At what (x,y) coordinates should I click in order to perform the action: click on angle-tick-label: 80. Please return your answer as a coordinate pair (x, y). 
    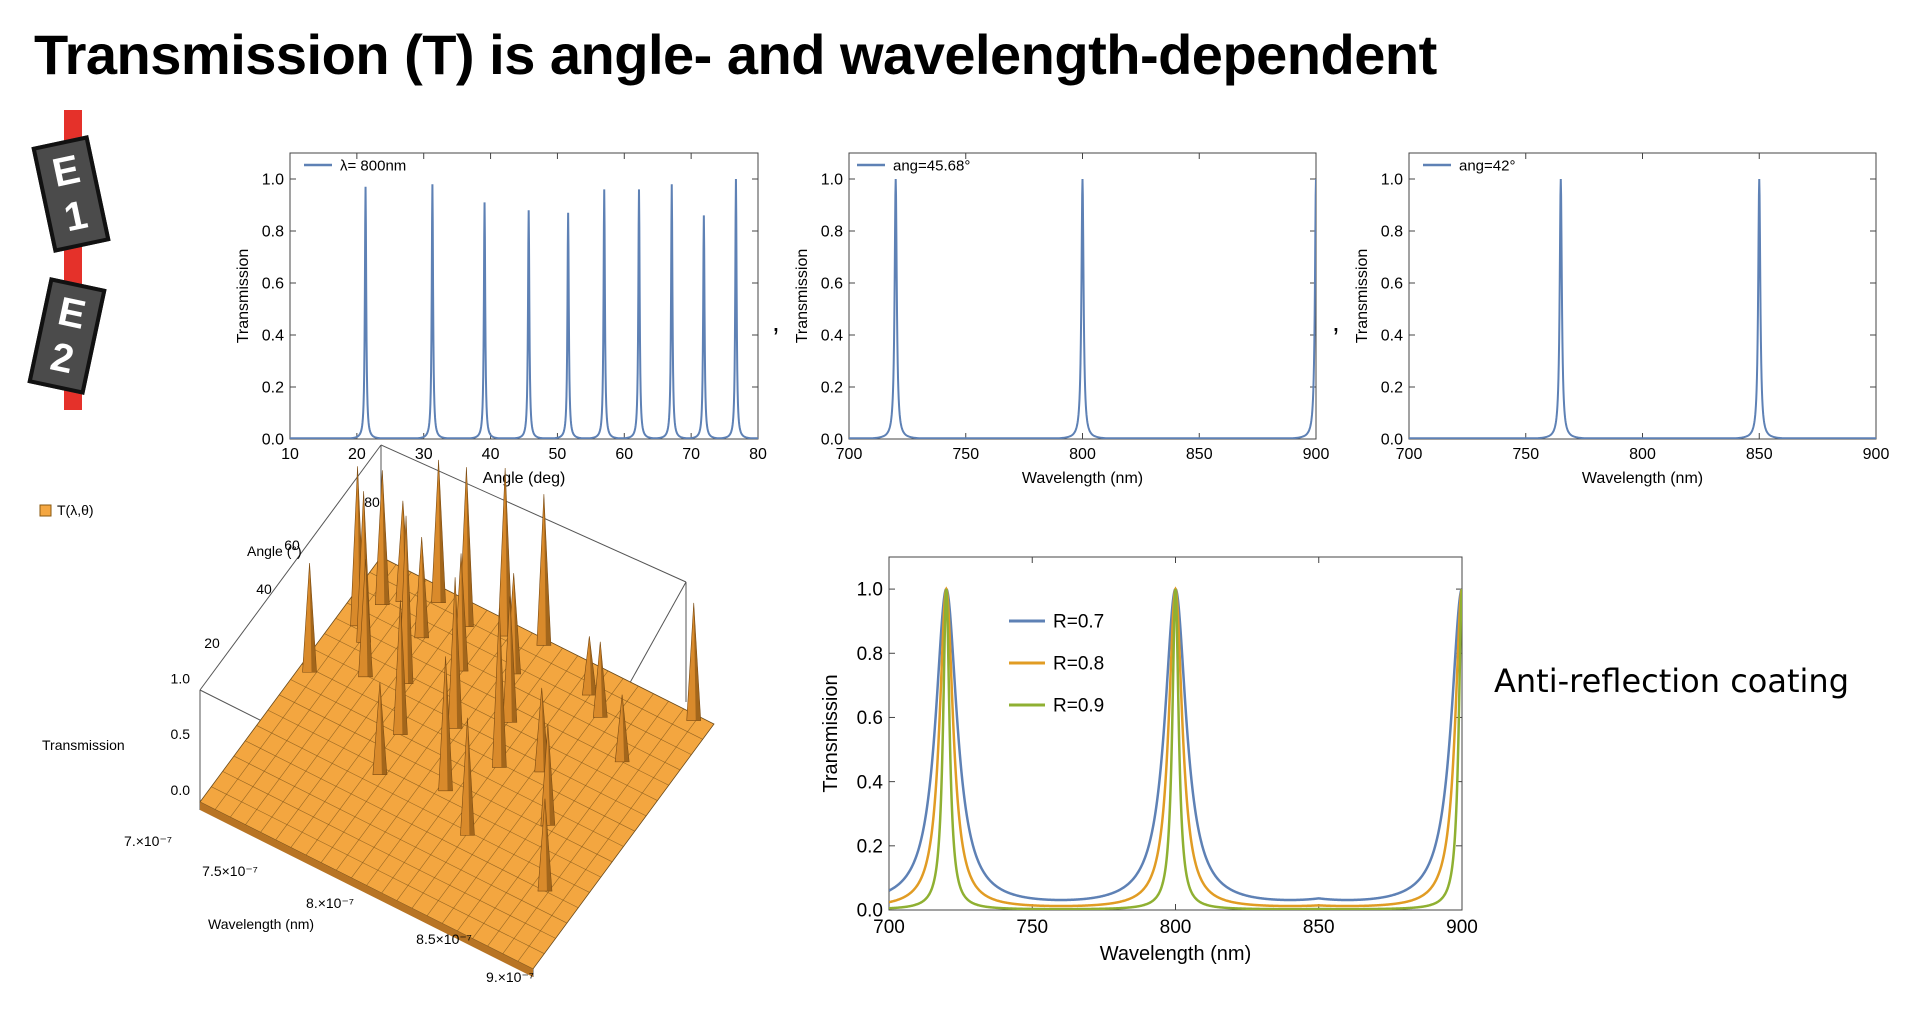
    Looking at the image, I should click on (372, 502).